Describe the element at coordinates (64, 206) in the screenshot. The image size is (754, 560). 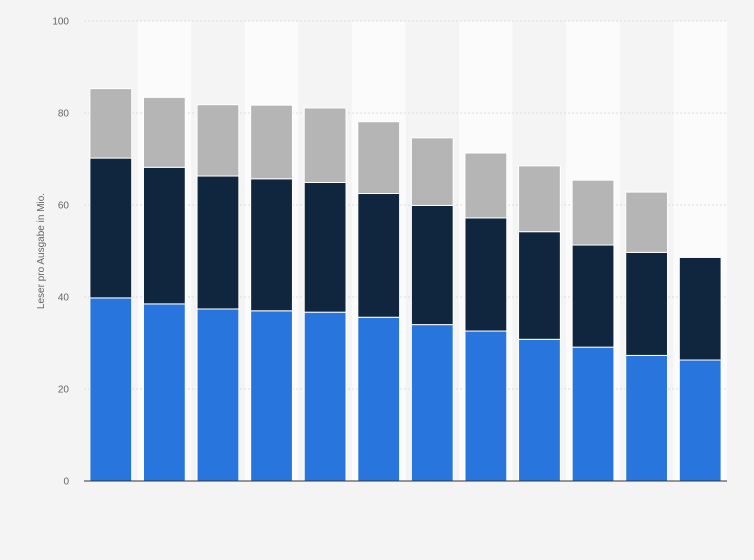
I see `y-tick-label: 60` at that location.